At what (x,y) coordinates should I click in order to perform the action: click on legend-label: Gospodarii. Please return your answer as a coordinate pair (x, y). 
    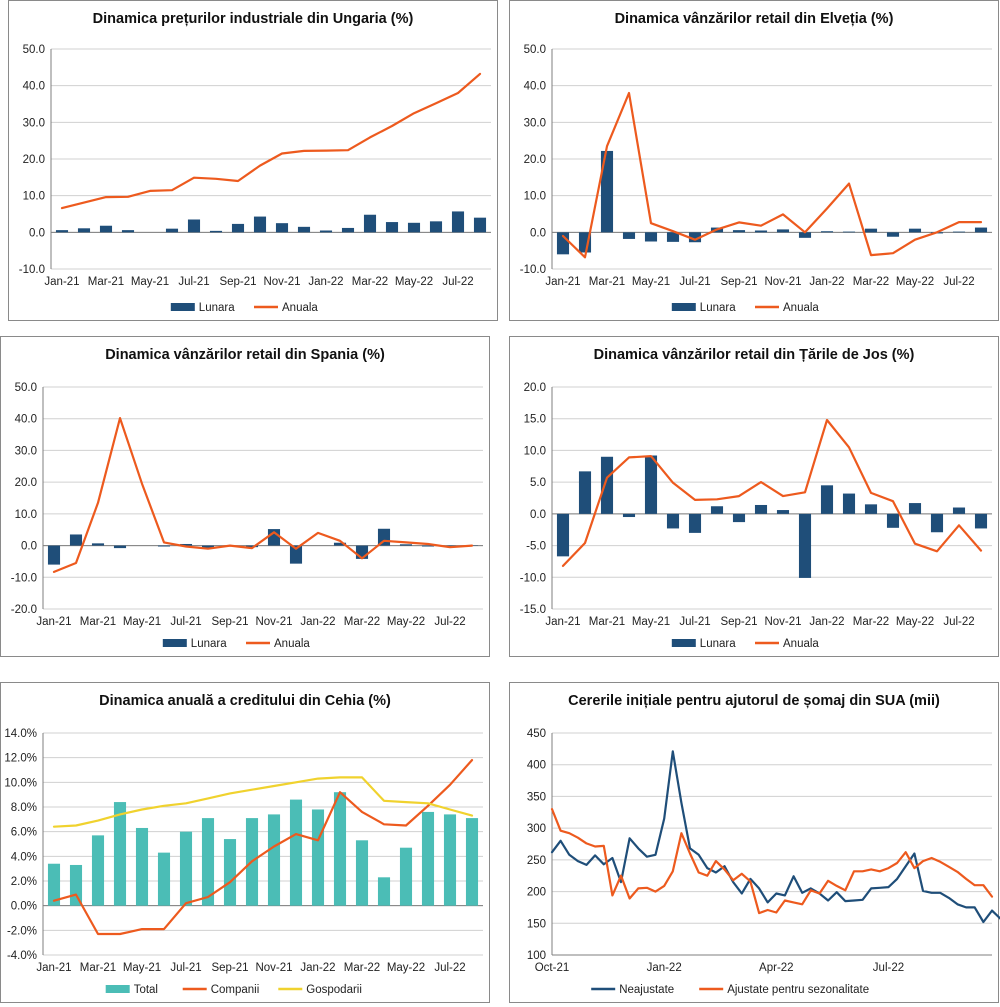
    Looking at the image, I should click on (334, 990).